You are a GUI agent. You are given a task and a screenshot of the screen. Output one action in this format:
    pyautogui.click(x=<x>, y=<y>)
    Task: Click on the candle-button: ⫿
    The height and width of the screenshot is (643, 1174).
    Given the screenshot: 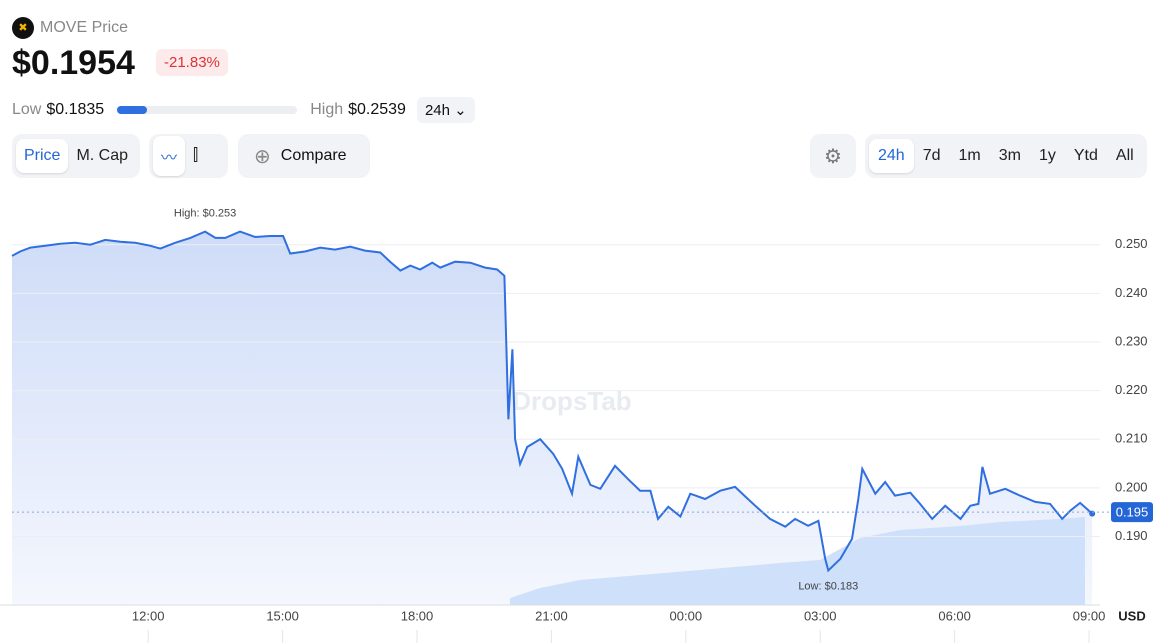 What is the action you would take?
    pyautogui.click(x=196, y=155)
    